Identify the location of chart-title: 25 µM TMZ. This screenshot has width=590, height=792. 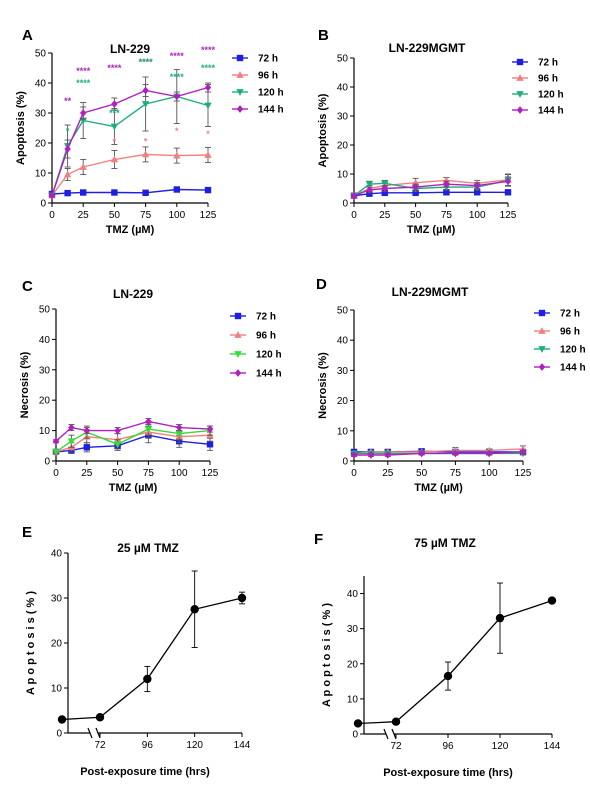
(148, 548).